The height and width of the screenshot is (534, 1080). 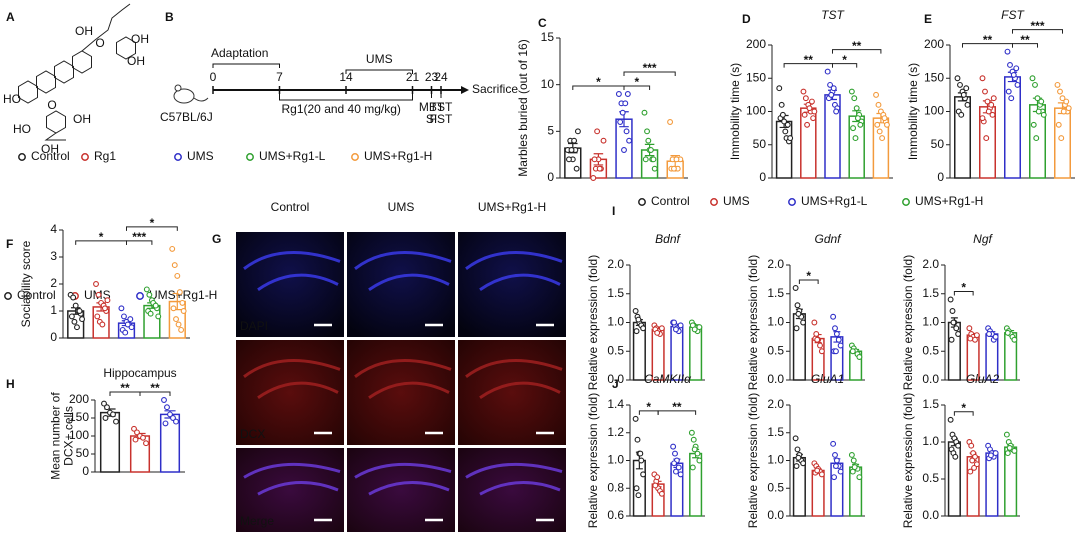 What do you see at coordinates (82, 119) in the screenshot?
I see `atom-label: OH` at bounding box center [82, 119].